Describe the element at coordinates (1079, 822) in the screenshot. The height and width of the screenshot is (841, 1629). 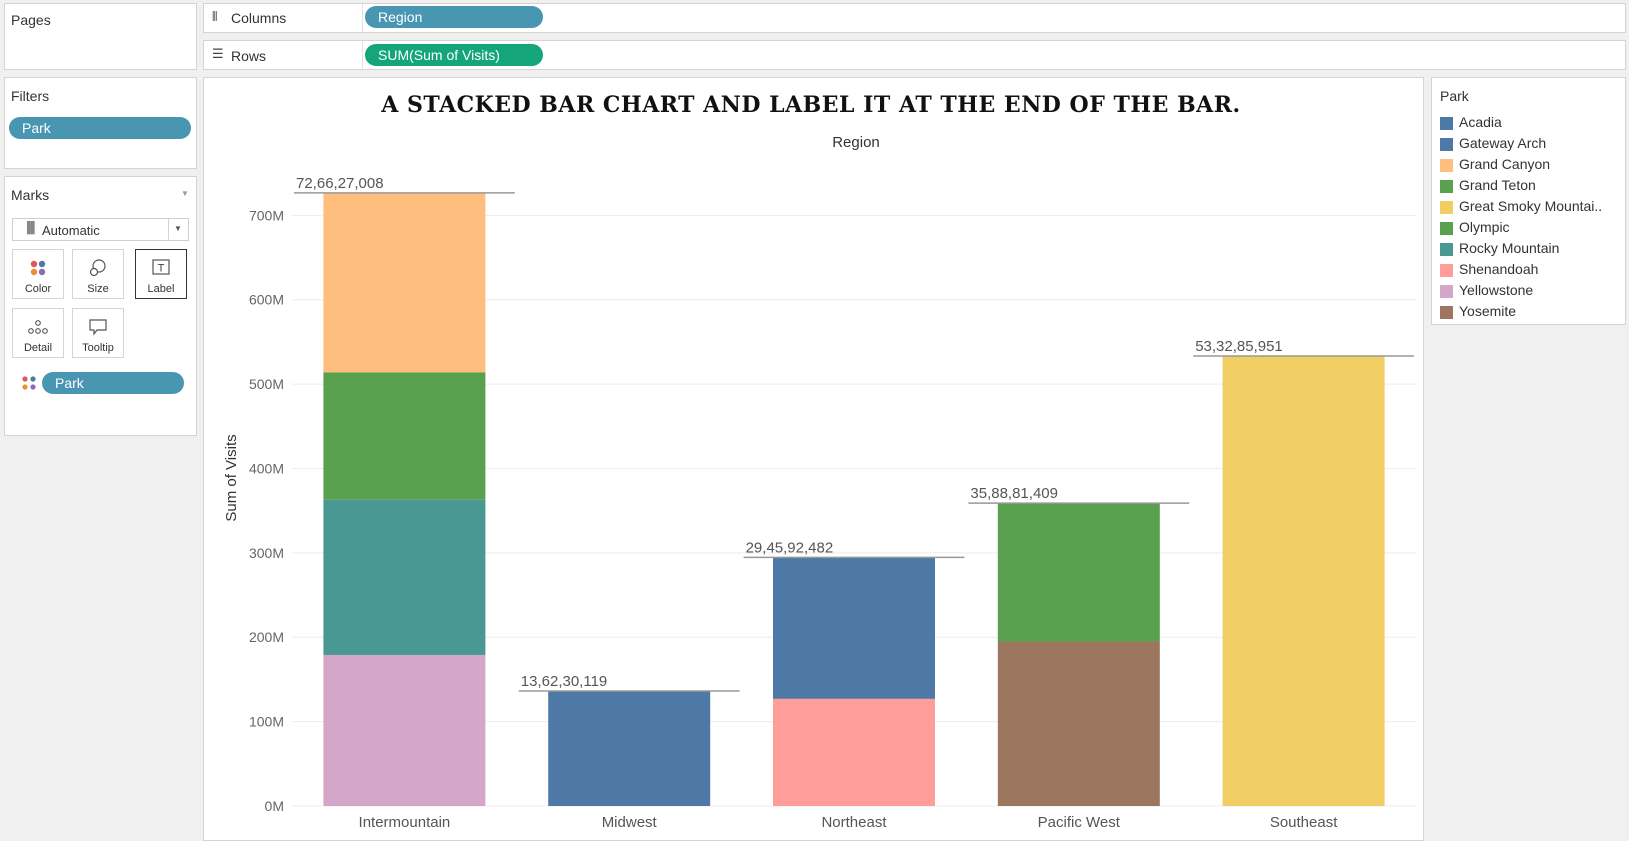
I see `x-tick-label: Pacific West` at that location.